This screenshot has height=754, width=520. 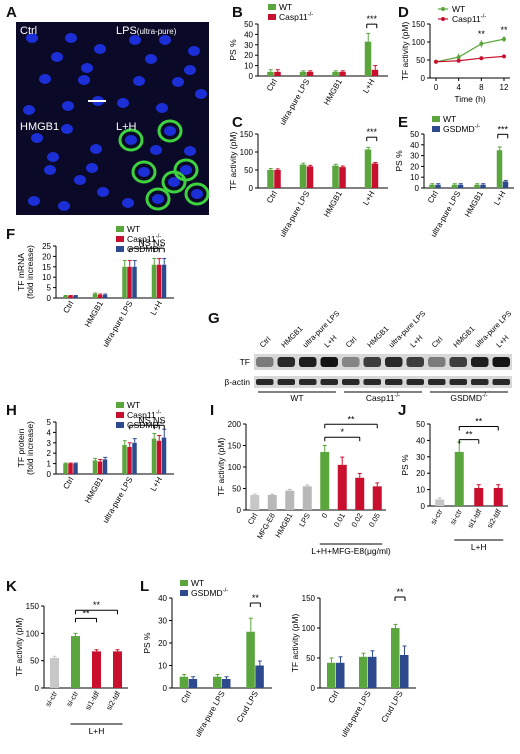 I want to click on category-label: si1-tdf, so click(x=474, y=518).